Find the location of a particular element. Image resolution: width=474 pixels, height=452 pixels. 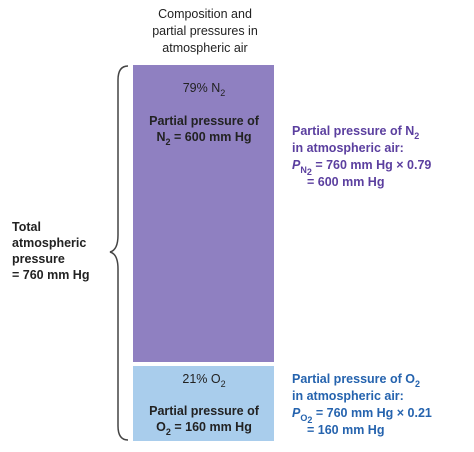

total-label: Total atmospheric pressure = 760 mm Hg is located at coordinates (50, 251).